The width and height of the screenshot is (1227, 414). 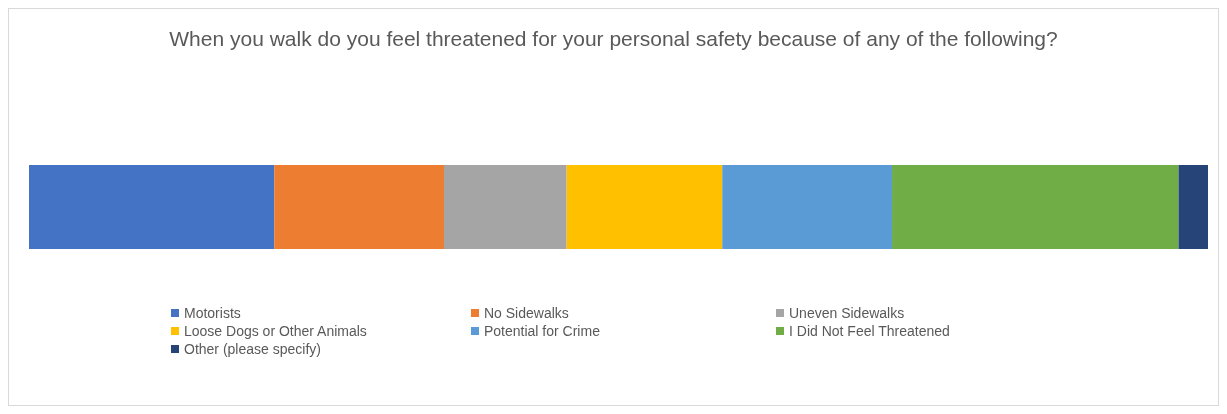 I want to click on legend-label: Motorists, so click(x=212, y=313).